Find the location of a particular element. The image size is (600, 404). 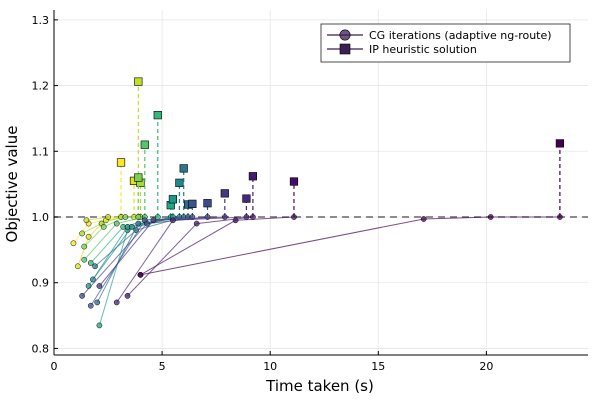

y-tick-label: 1.1 is located at coordinates (41, 151).